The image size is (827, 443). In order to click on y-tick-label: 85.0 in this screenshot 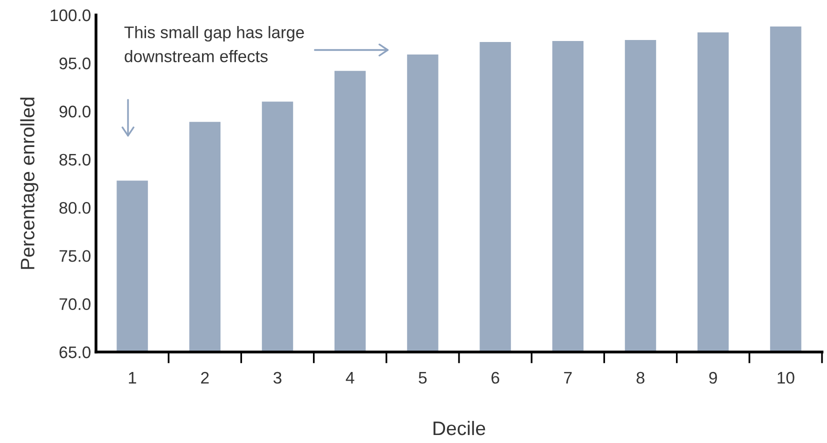, I will do `click(74, 160)`.